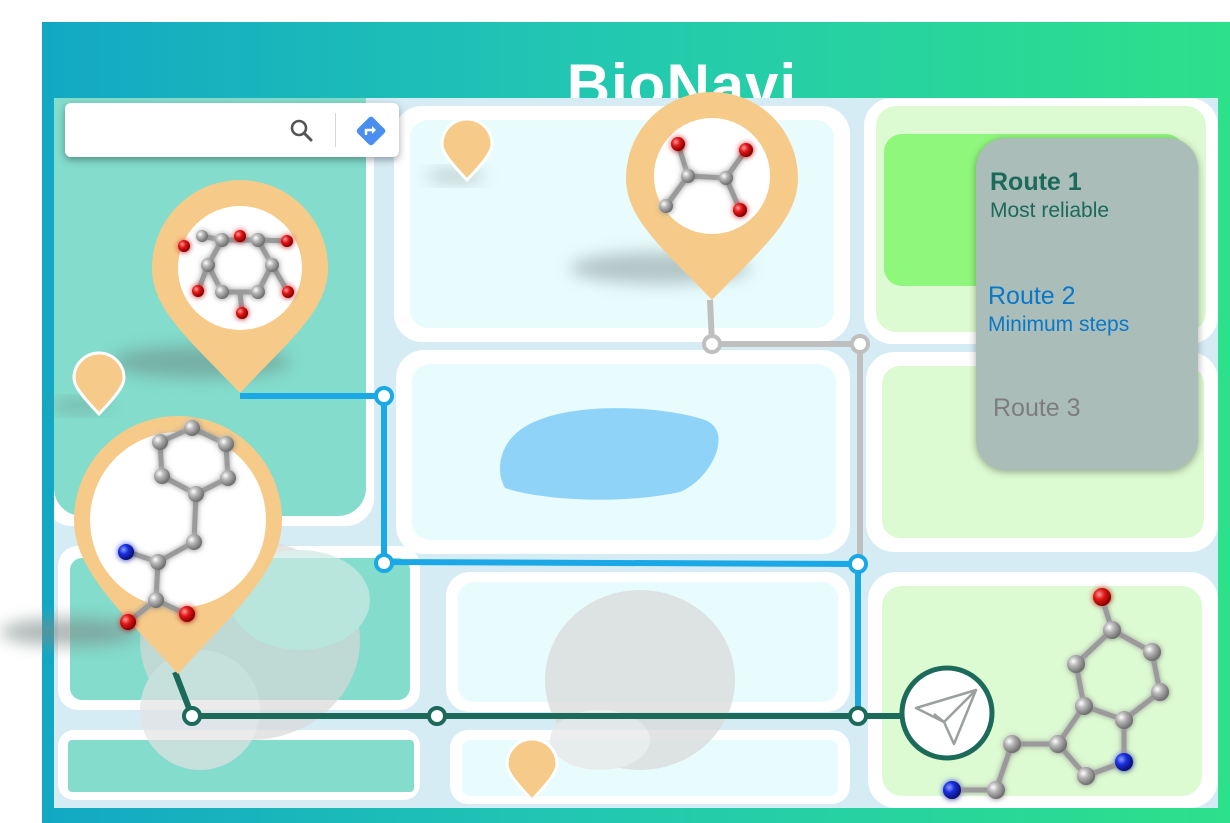 The height and width of the screenshot is (823, 1230). I want to click on protein-structure, so click(640, 680).